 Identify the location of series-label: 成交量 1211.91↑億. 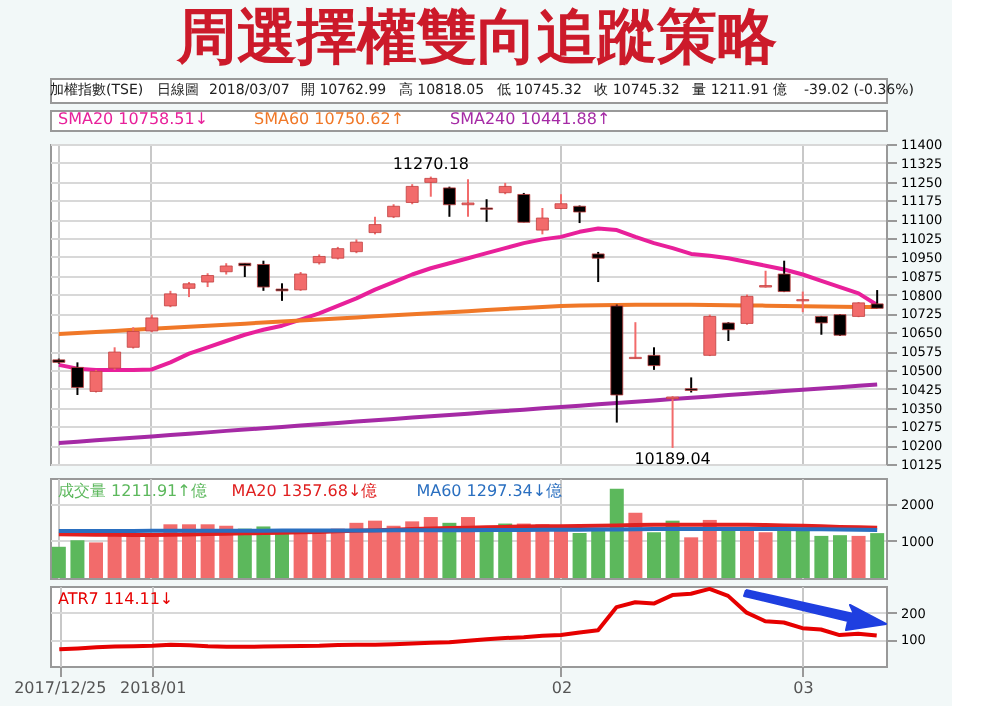
(132, 491).